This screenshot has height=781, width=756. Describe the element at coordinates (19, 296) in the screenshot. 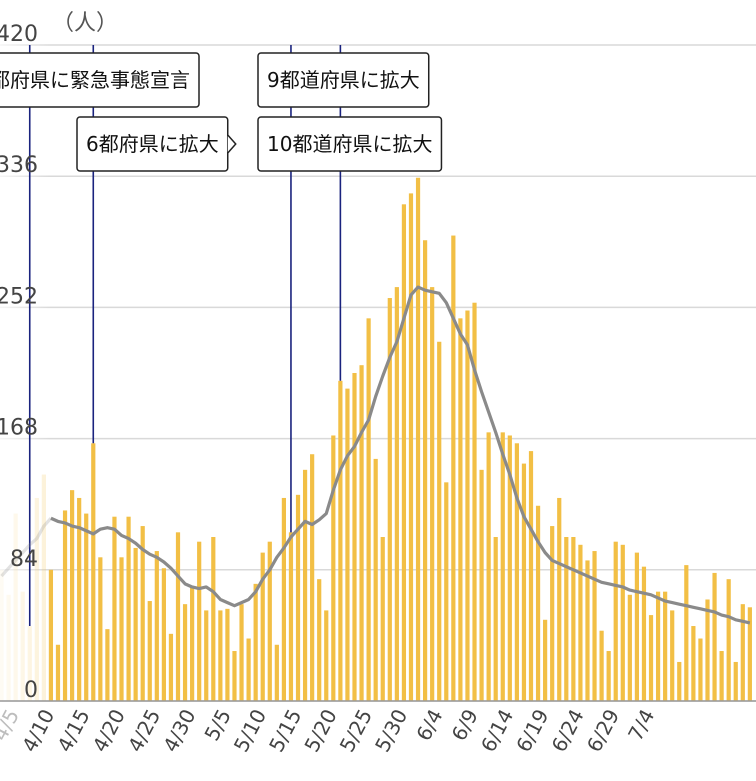

I see `y-tick-label: 252` at that location.